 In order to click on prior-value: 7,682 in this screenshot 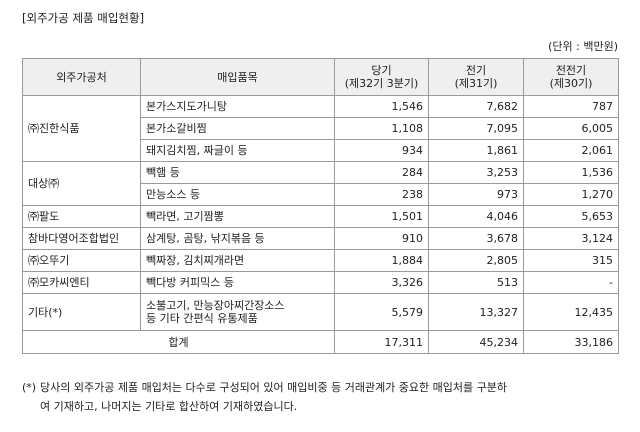, I will do `click(476, 106)`.